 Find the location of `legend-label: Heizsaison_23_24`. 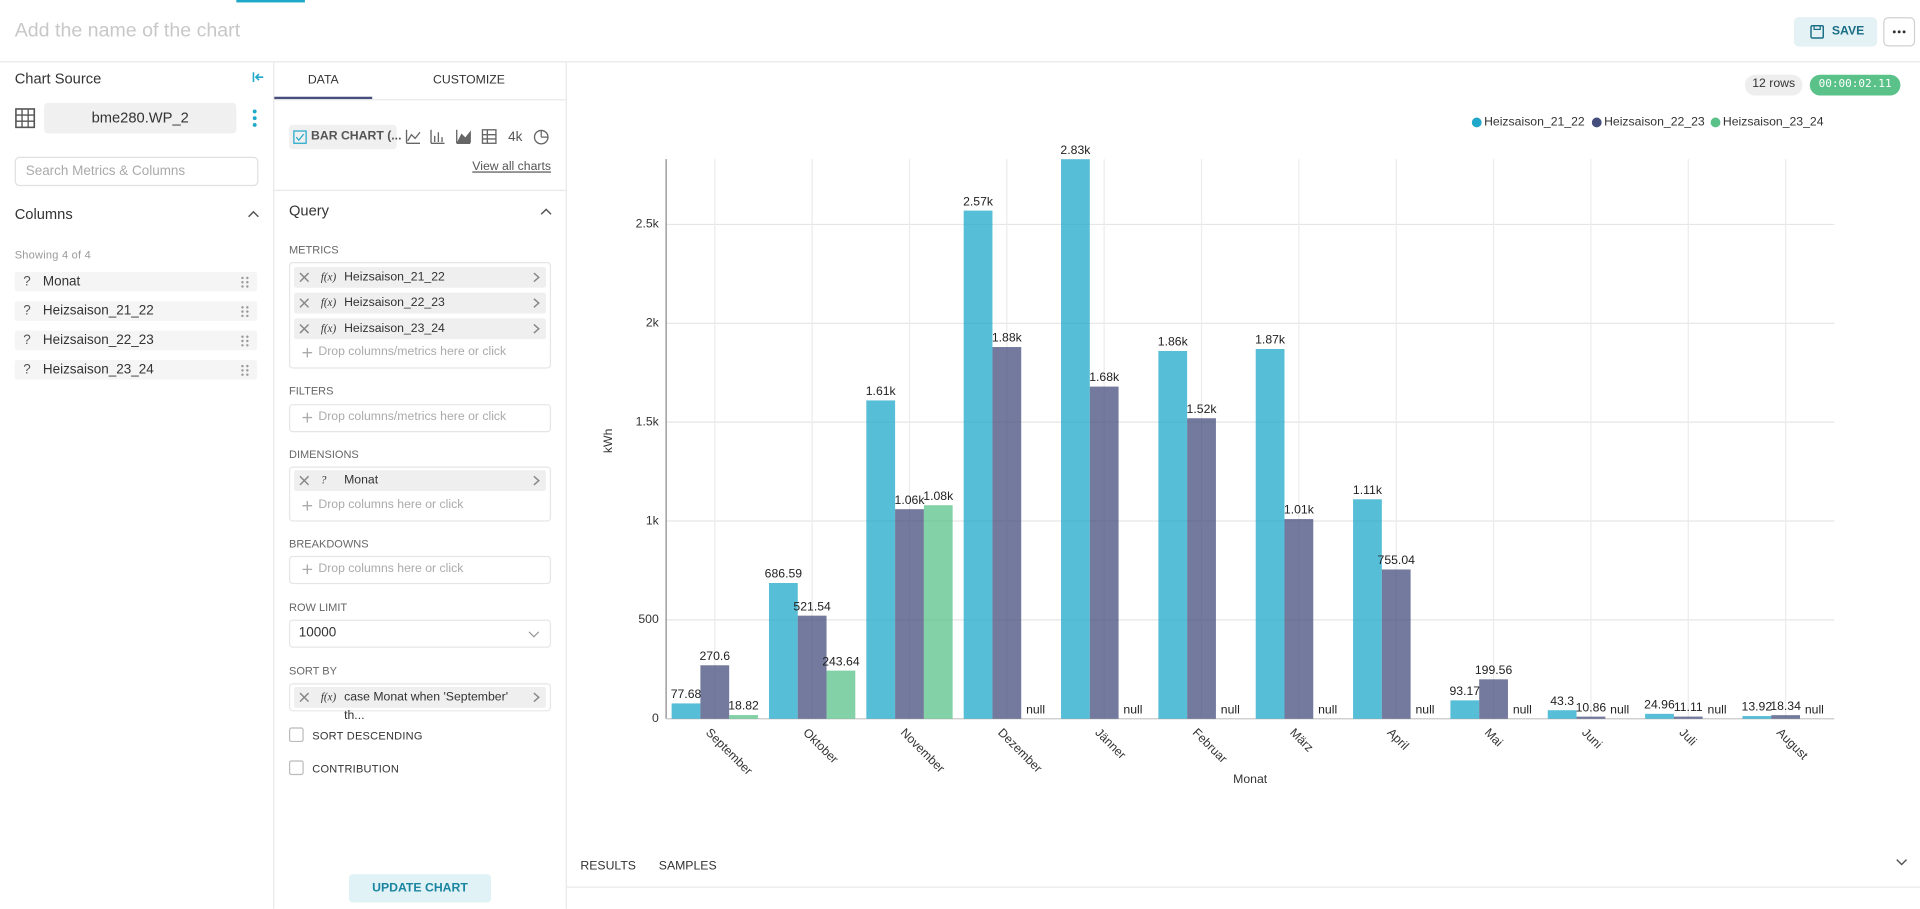

legend-label: Heizsaison_23_24 is located at coordinates (1773, 122).